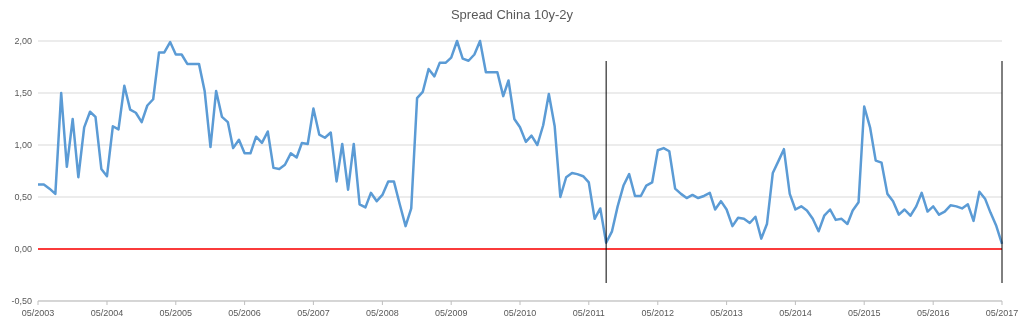 The image size is (1024, 327). What do you see at coordinates (864, 313) in the screenshot?
I see `x-tick-label: 05/2015` at bounding box center [864, 313].